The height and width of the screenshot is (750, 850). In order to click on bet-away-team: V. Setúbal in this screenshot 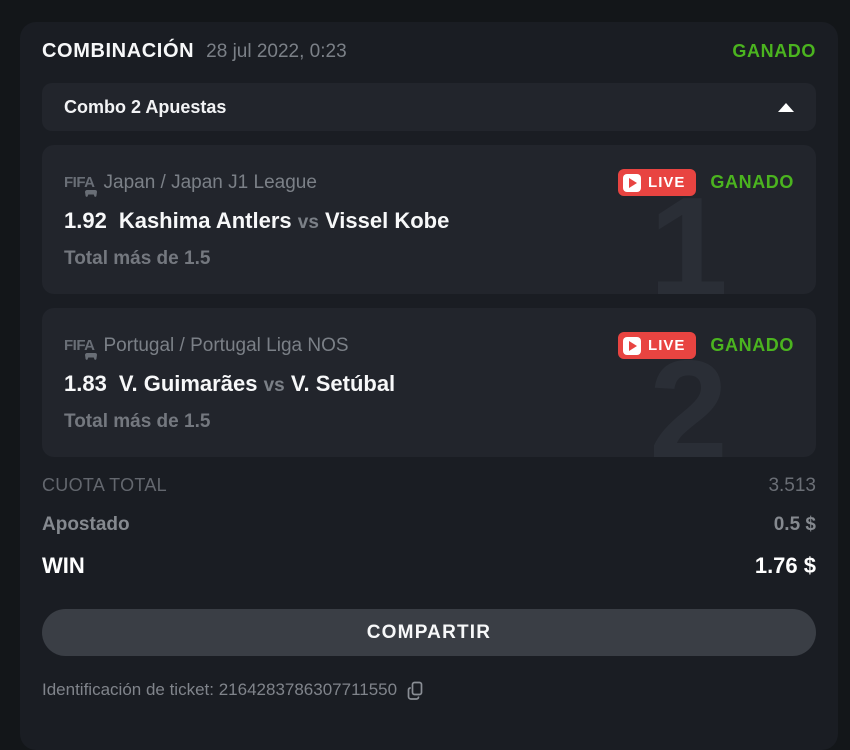, I will do `click(343, 383)`.